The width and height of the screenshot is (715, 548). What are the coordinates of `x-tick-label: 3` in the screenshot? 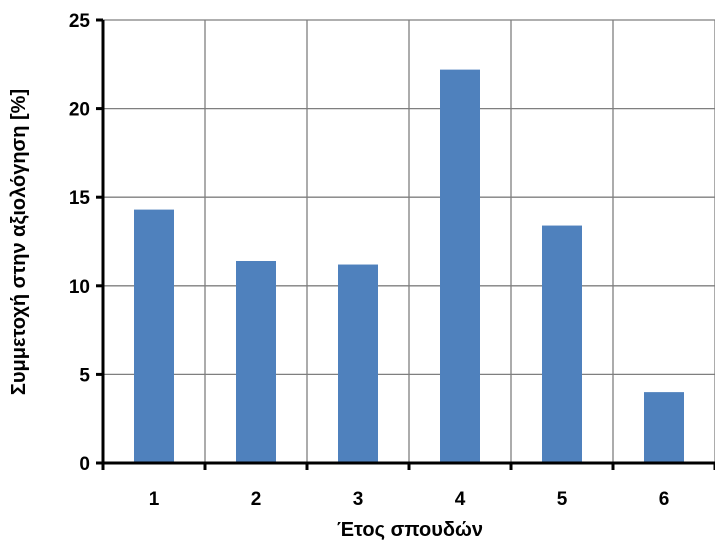 It's located at (358, 499).